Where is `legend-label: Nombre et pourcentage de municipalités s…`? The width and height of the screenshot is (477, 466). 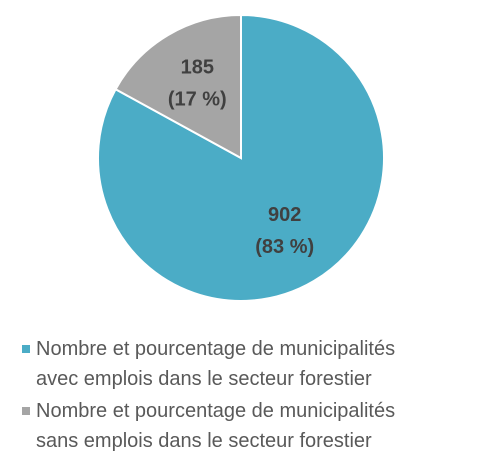 legend-label: Nombre et pourcentage de municipalités s… is located at coordinates (216, 426).